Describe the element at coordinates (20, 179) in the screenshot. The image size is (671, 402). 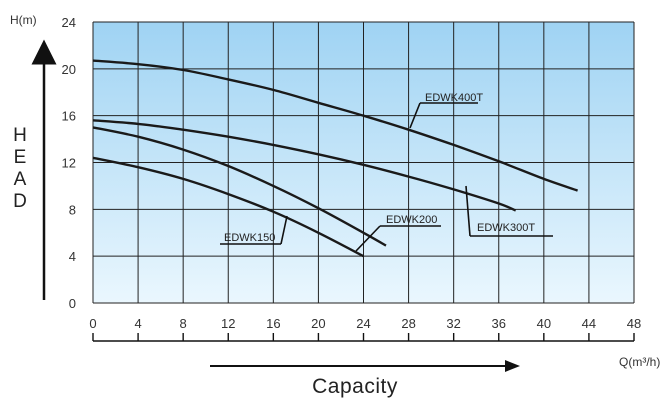
I see `y-axis-title-letter: A` at that location.